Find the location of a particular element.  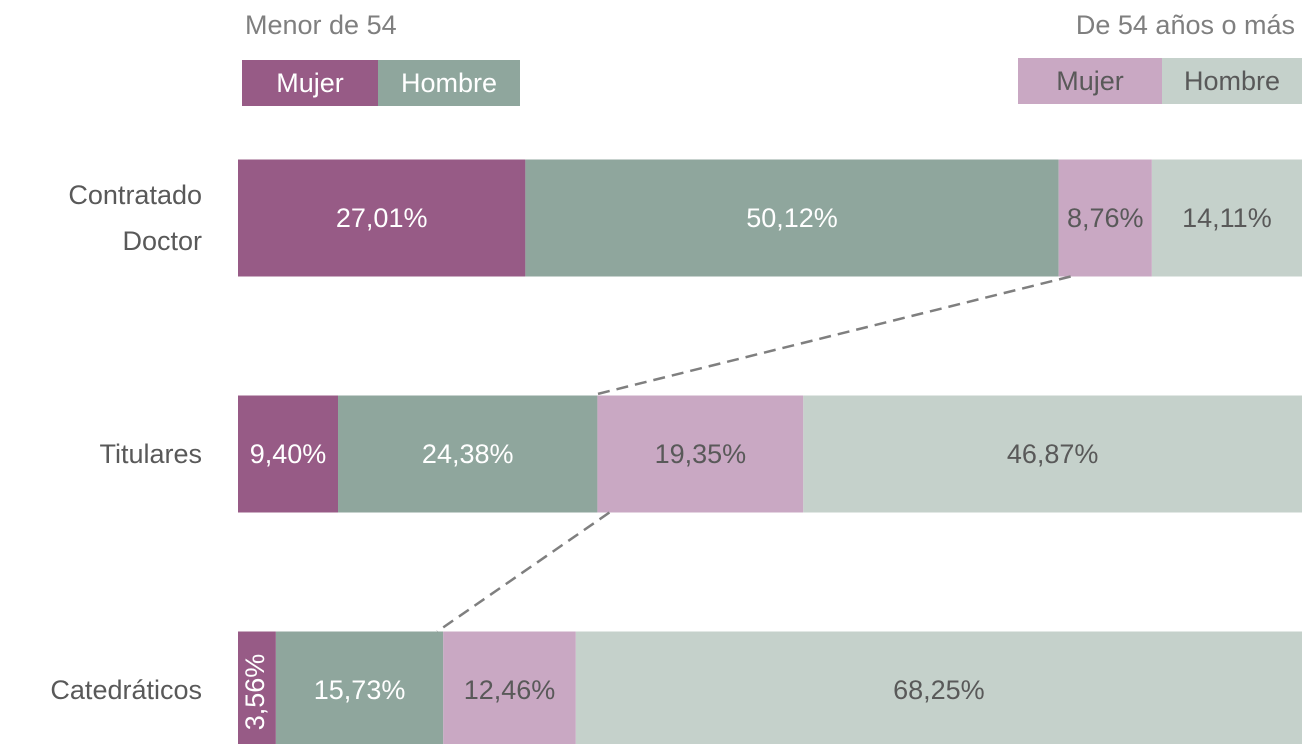

legend-group-title: Menor de 54 is located at coordinates (321, 25).